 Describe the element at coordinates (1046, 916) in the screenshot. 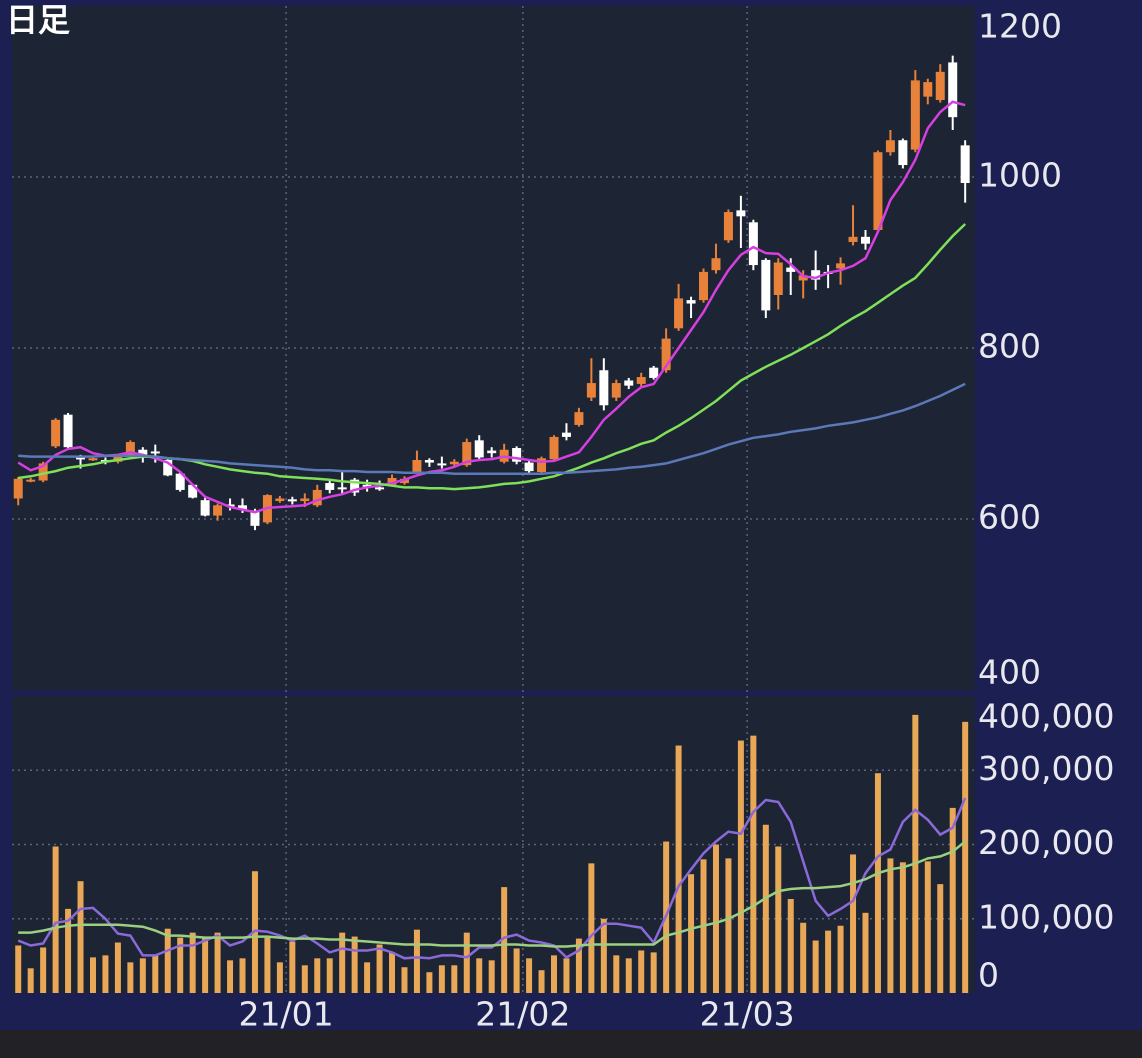

I see `y-tick-label: 100,000` at that location.